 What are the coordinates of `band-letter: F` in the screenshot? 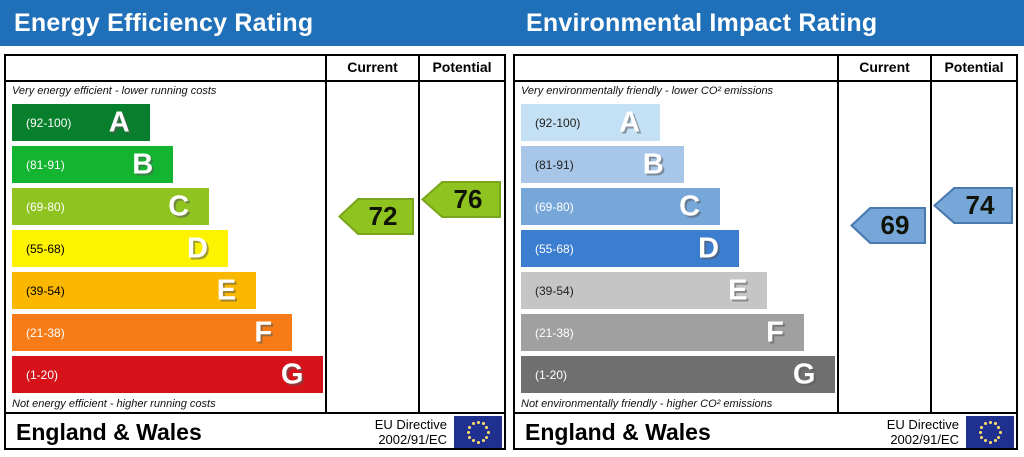 It's located at (263, 332).